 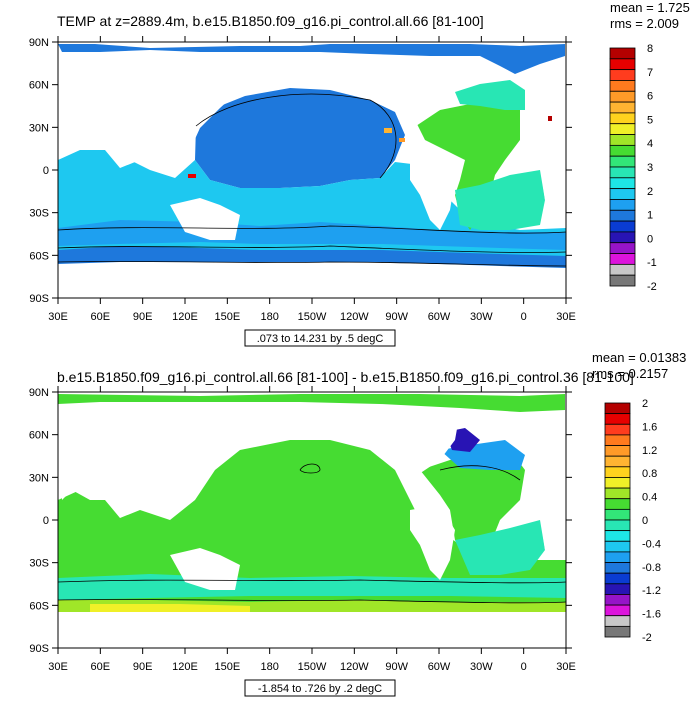 What do you see at coordinates (651, 568) in the screenshot?
I see `colorbar-label: -0.8` at bounding box center [651, 568].